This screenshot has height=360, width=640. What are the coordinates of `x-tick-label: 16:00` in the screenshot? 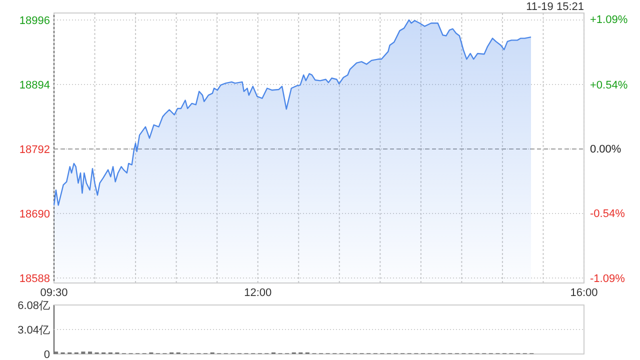 It's located at (584, 293).